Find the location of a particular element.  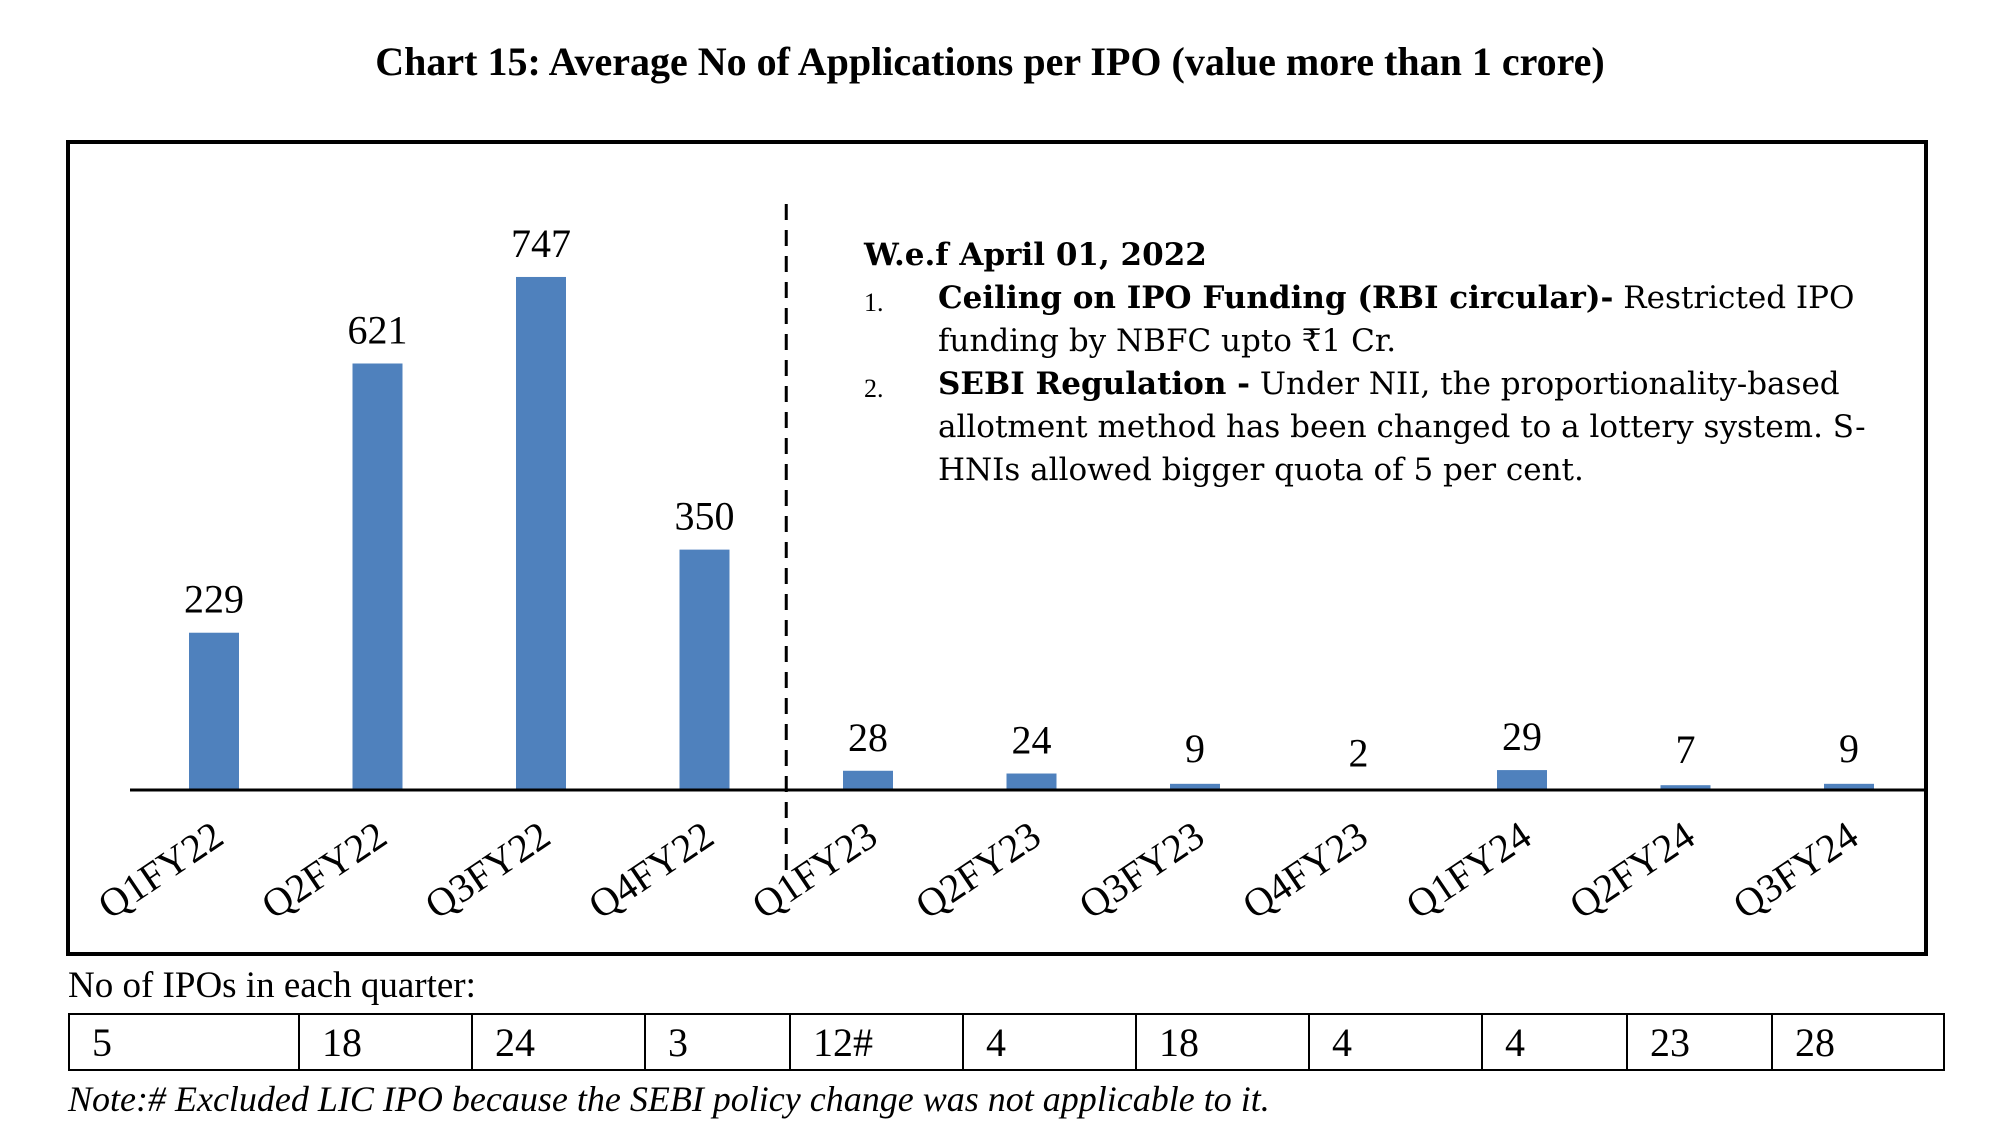

annotation-item-number: 1. is located at coordinates (874, 302).